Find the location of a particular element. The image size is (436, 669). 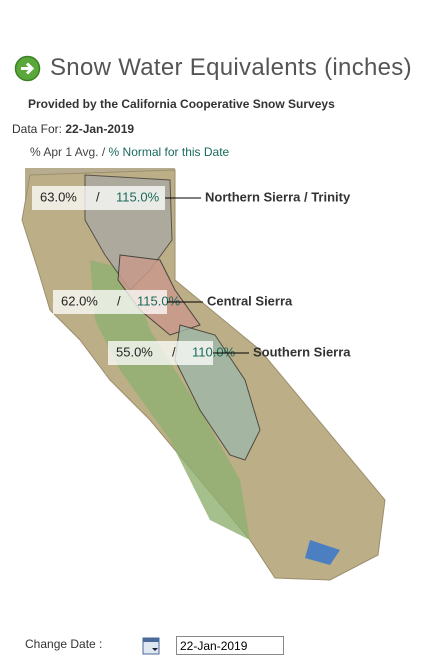

apr1-value: 63.0% is located at coordinates (58, 196).